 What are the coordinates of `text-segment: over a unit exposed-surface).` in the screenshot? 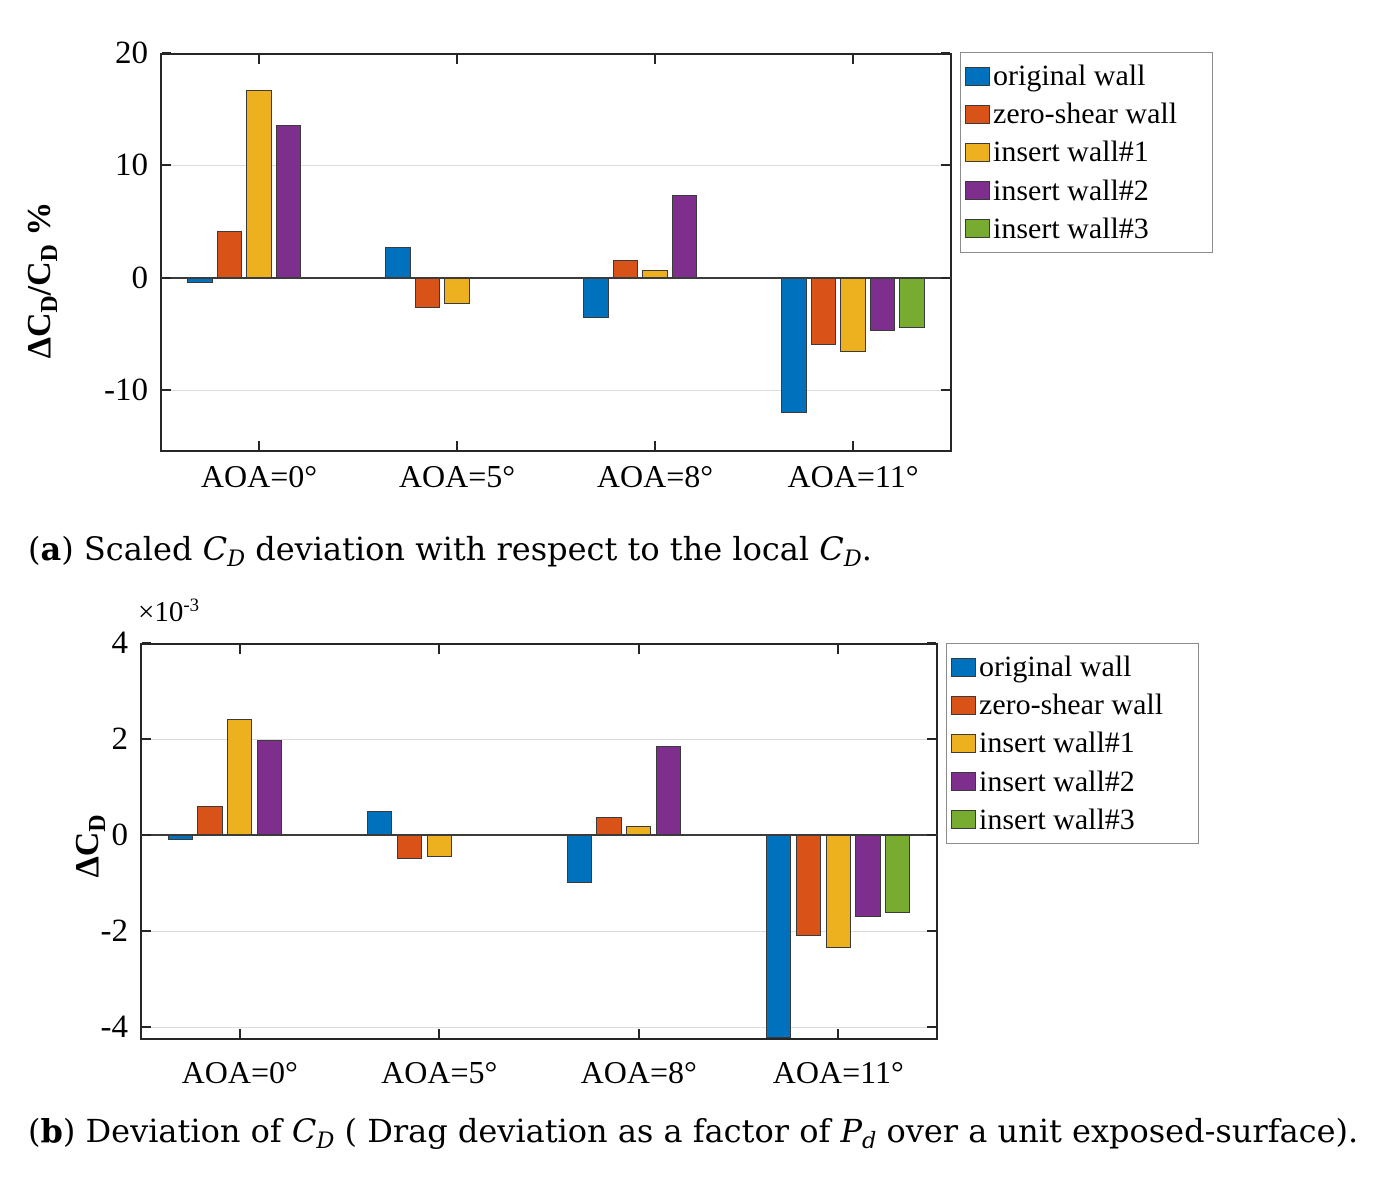 It's located at (1117, 1131).